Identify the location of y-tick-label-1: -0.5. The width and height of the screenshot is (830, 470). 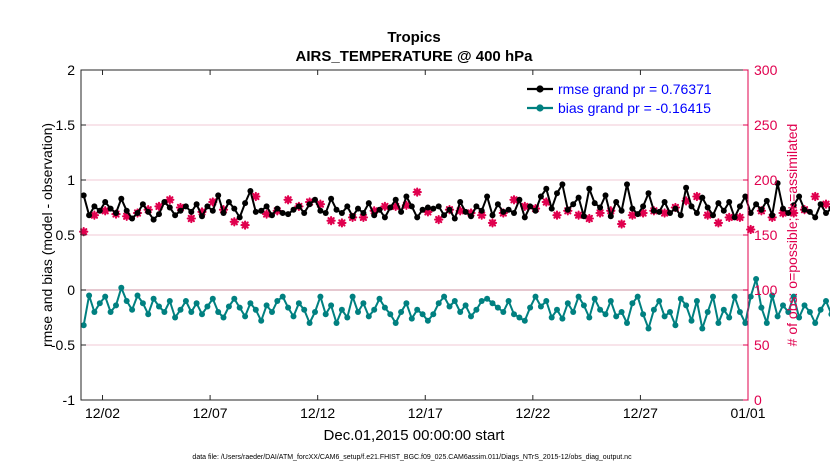
(63, 345).